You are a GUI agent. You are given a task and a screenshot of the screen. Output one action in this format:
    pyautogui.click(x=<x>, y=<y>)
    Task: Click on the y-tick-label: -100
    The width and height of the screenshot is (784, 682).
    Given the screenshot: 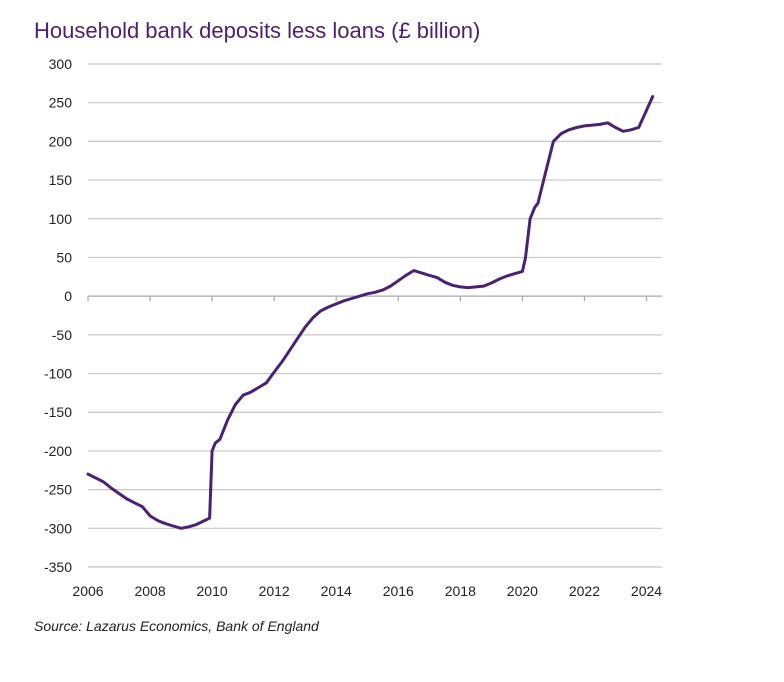 What is the action you would take?
    pyautogui.click(x=58, y=374)
    